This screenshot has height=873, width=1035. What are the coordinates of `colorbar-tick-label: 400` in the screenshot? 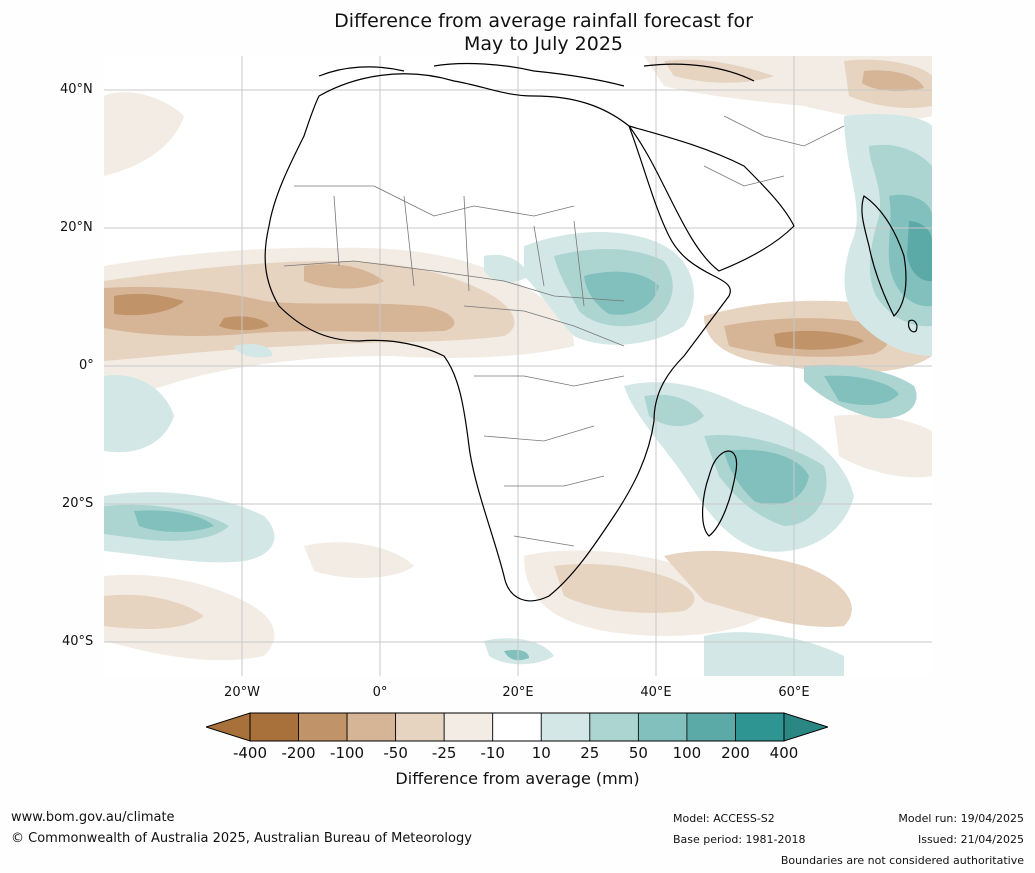 It's located at (784, 753).